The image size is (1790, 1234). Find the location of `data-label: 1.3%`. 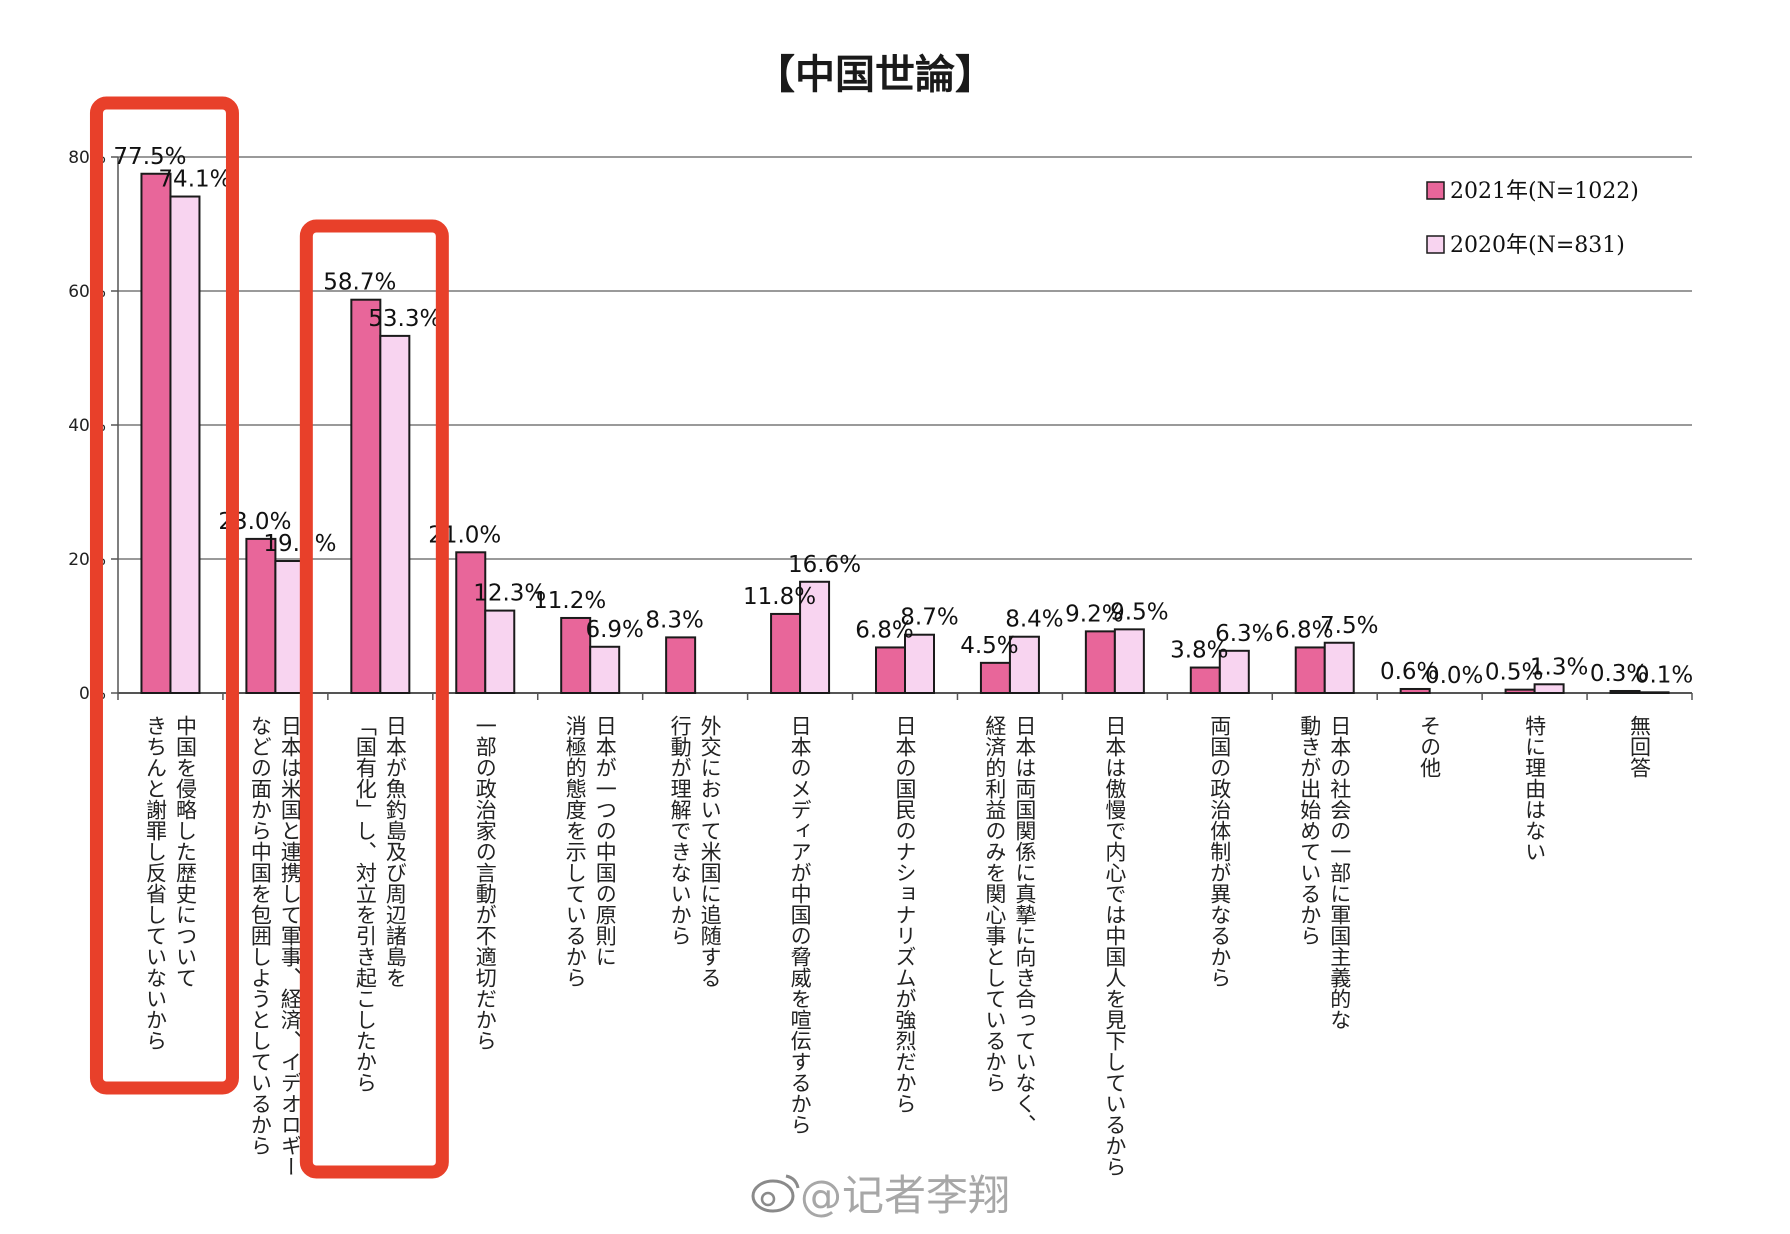

data-label: 1.3% is located at coordinates (1559, 667).